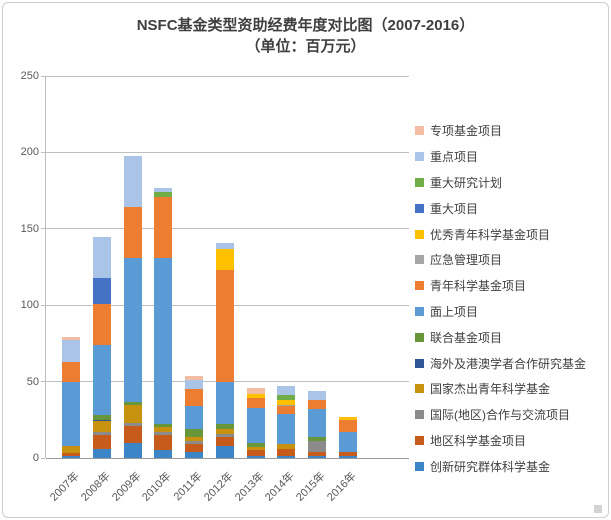 This screenshot has width=611, height=520. What do you see at coordinates (132, 450) in the screenshot?
I see `bar-segment-2009年-创新研究群体科学基金` at bounding box center [132, 450].